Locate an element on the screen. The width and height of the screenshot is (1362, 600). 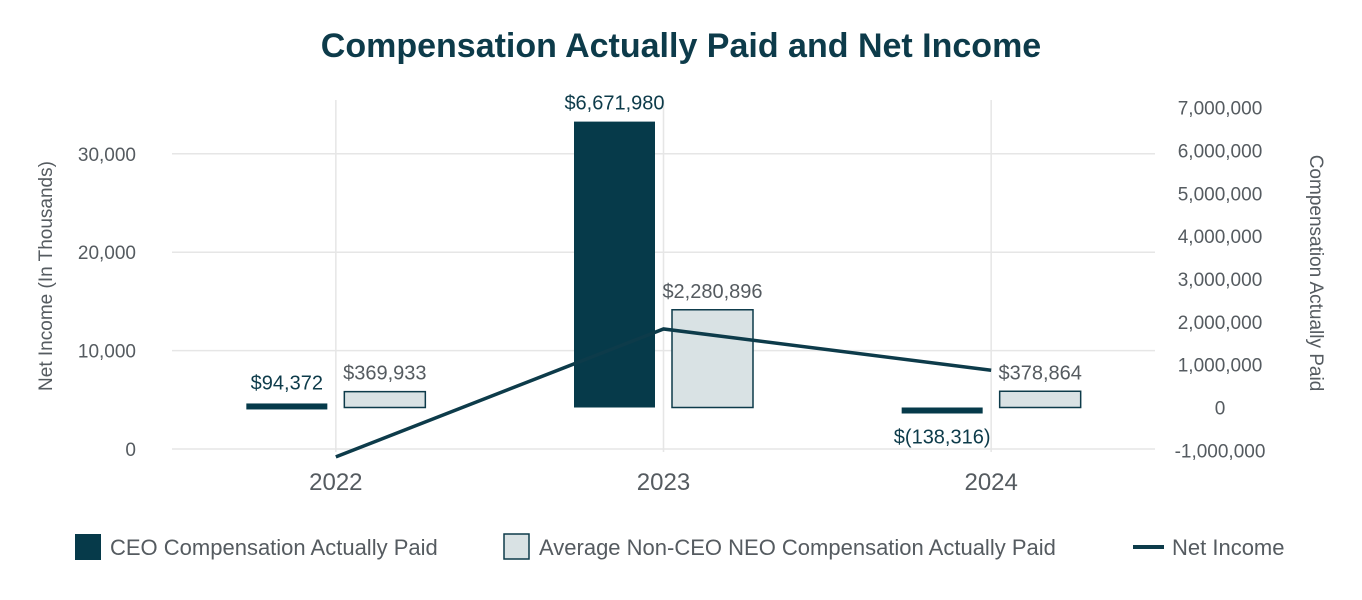
right-tick-label: 4,000,000 is located at coordinates (1220, 237).